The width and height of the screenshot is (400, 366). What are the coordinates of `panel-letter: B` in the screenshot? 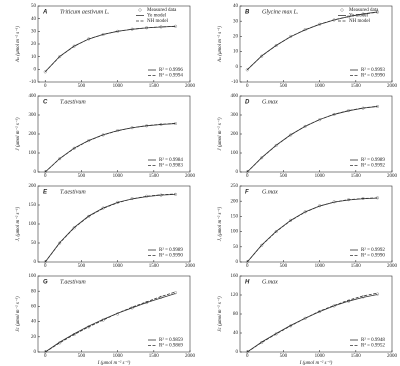 It's located at (247, 13).